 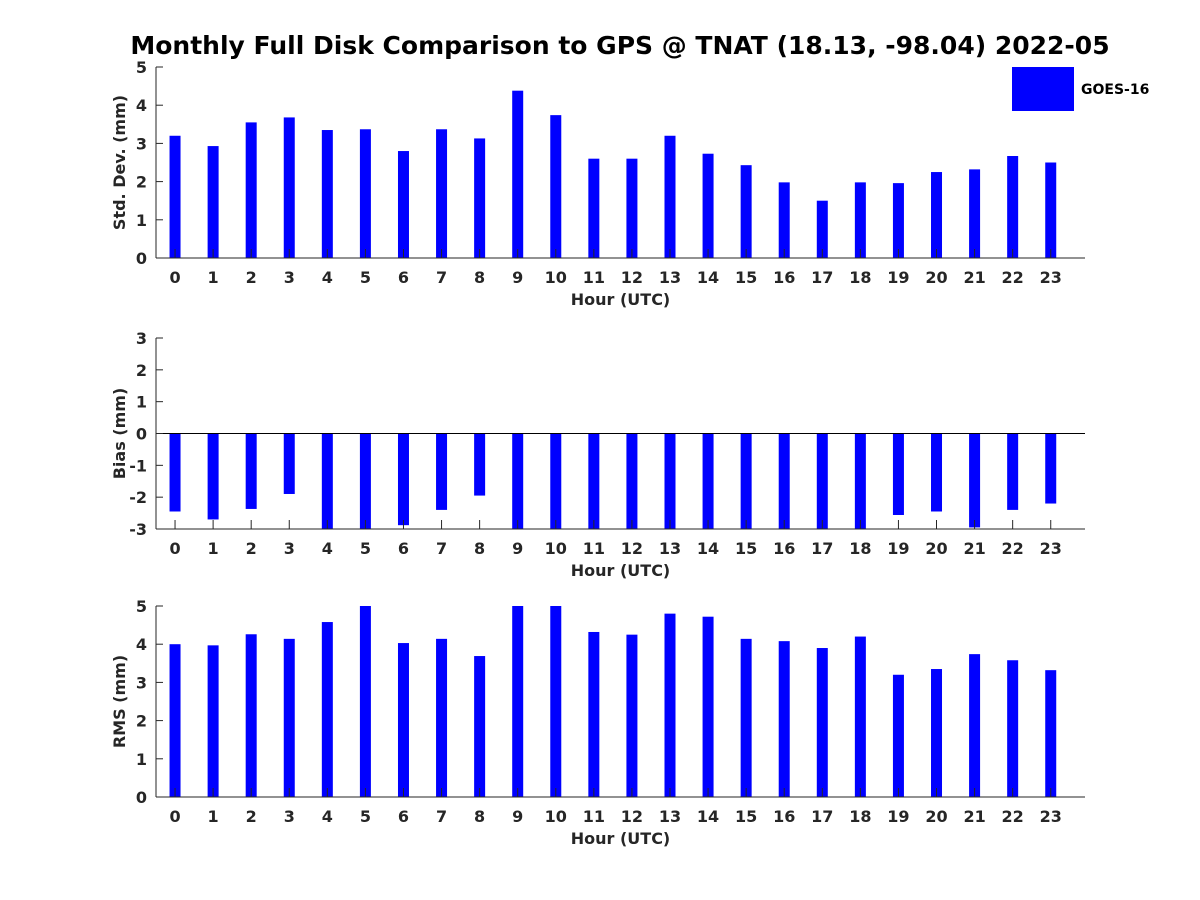 What do you see at coordinates (621, 570) in the screenshot?
I see `x-axis-label: Hour (UTC)` at bounding box center [621, 570].